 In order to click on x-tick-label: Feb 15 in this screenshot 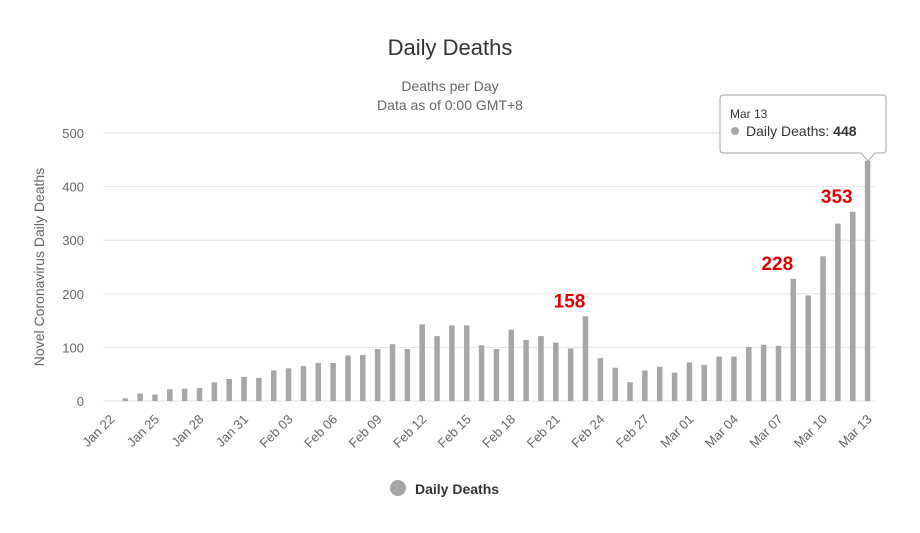, I will do `click(454, 431)`.